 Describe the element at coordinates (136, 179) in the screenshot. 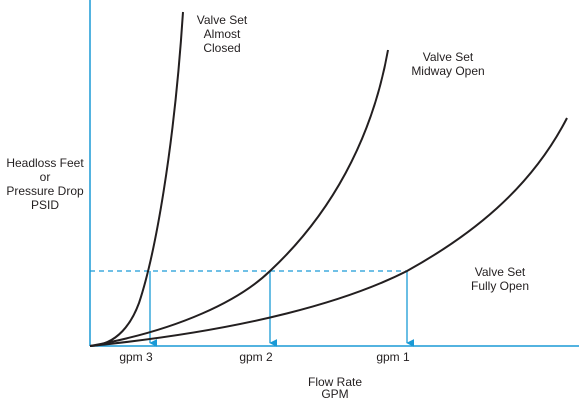

I see `curve-almost-closed` at that location.